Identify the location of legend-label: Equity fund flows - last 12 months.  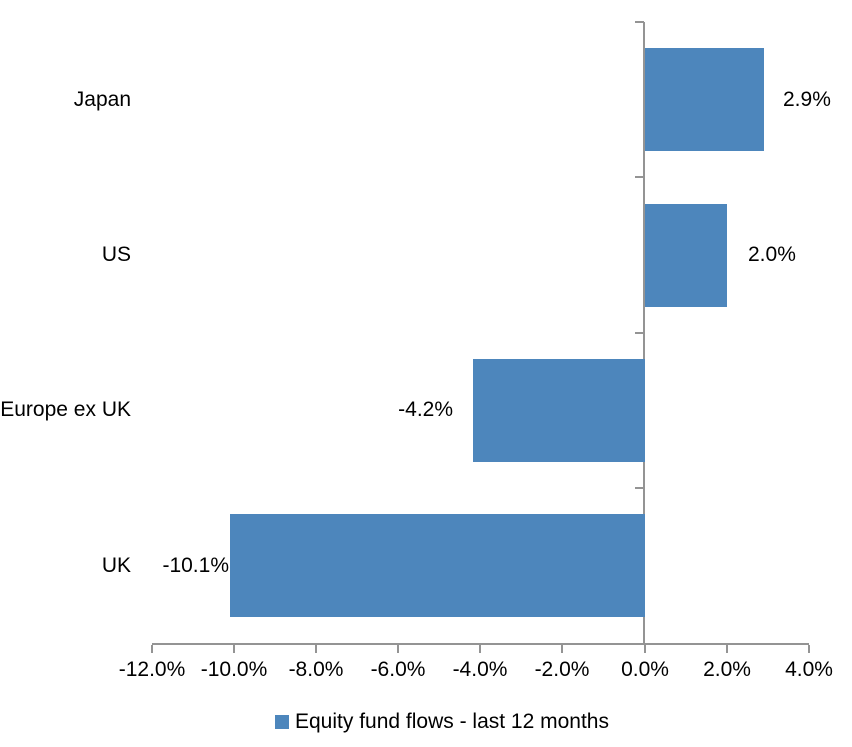
(452, 721).